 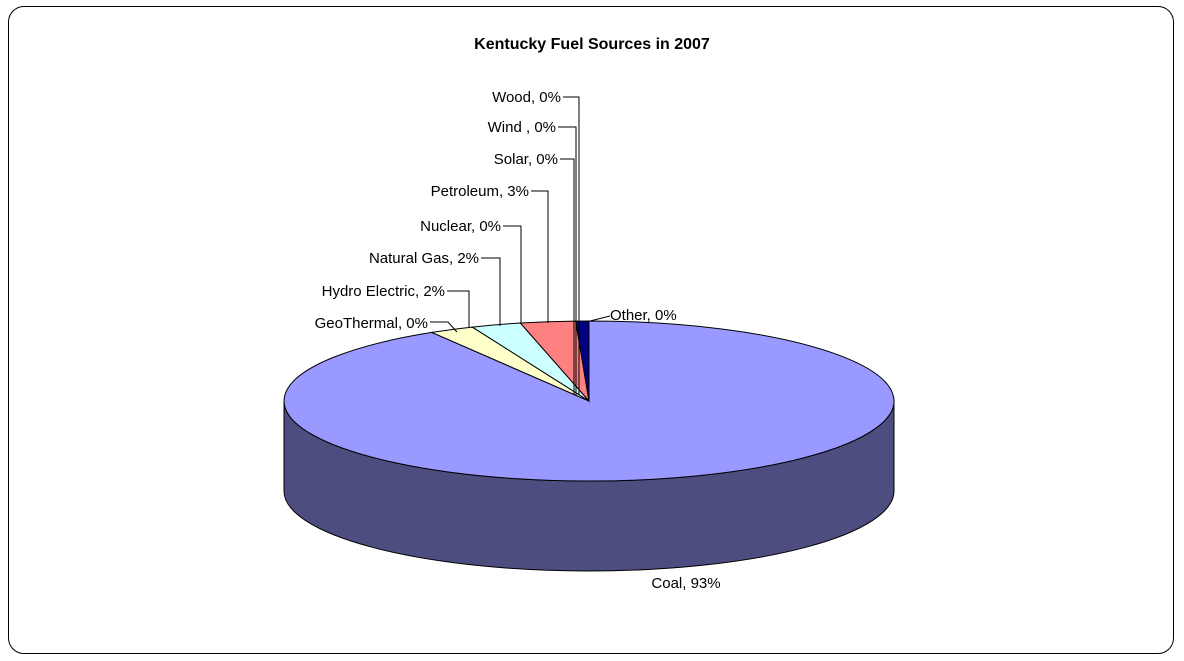 I want to click on data-label-coal: Coal, 93%, so click(x=685, y=583).